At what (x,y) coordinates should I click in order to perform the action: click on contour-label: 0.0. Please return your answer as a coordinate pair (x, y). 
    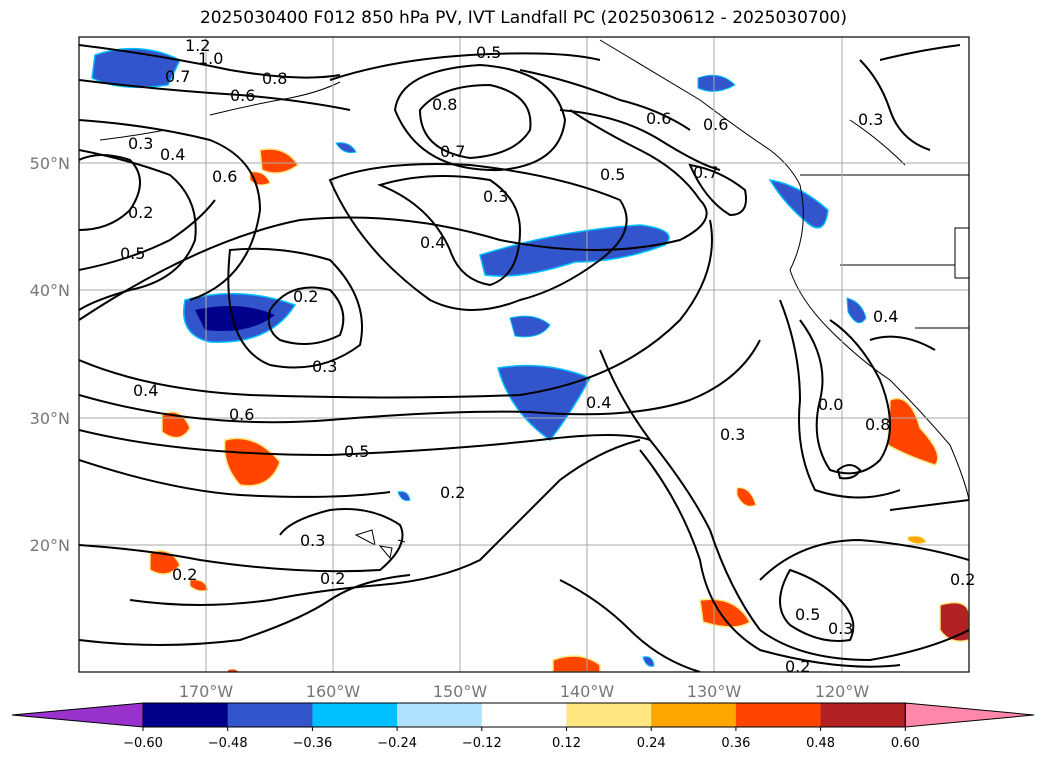
    Looking at the image, I should click on (830, 404).